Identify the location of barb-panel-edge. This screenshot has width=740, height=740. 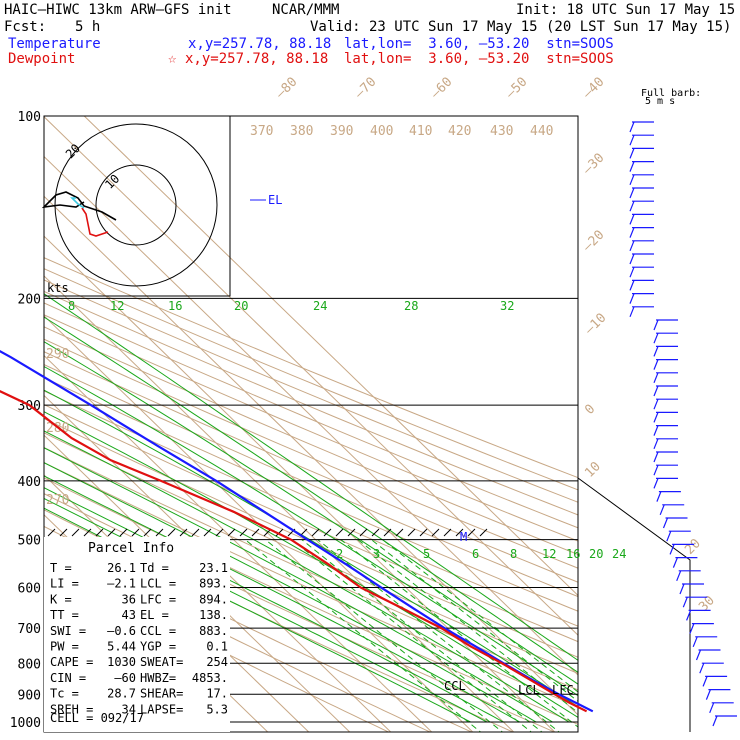
(634, 604).